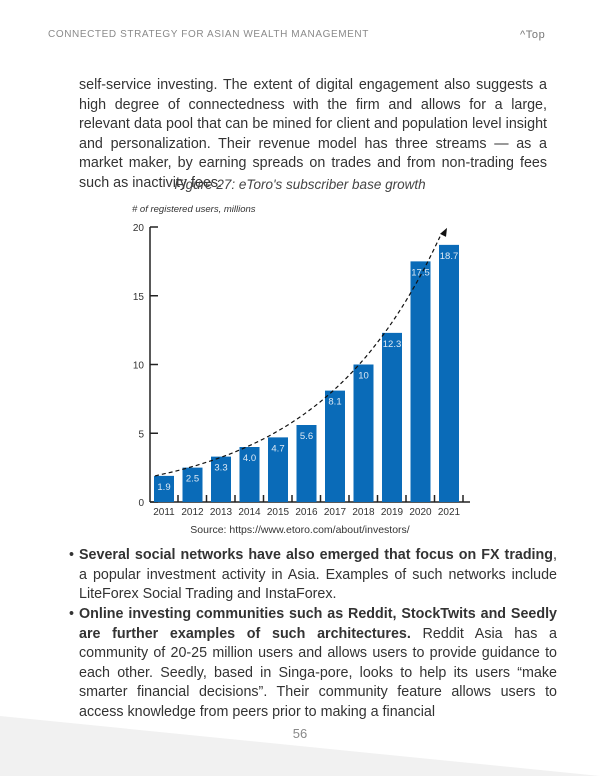 The image size is (600, 776). Describe the element at coordinates (278, 512) in the screenshot. I see `x-tick-label: 2015` at that location.